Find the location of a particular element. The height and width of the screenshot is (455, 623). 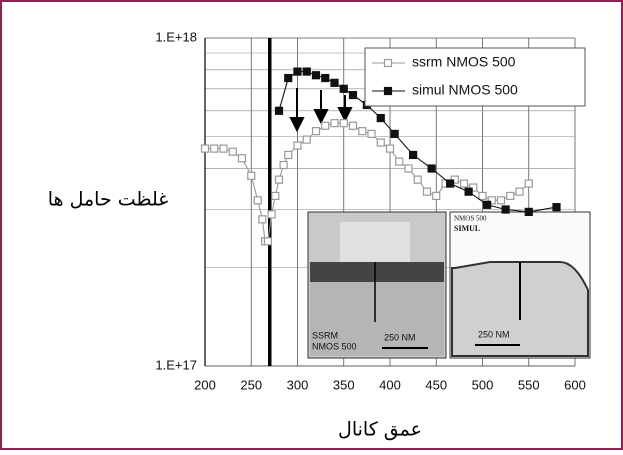

legend: ssrm NMOS 500 simul NMOS 500 is located at coordinates (475, 77).